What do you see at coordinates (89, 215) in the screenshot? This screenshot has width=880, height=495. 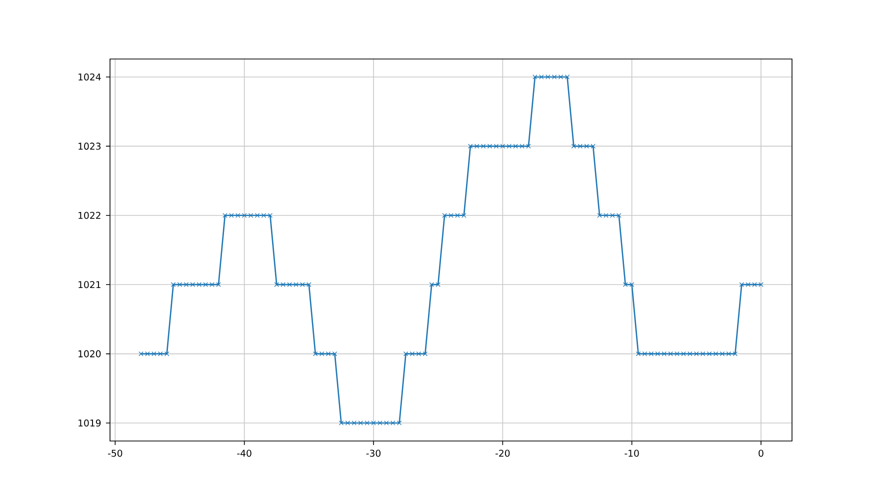 I see `y-tick-label: 1022` at bounding box center [89, 215].